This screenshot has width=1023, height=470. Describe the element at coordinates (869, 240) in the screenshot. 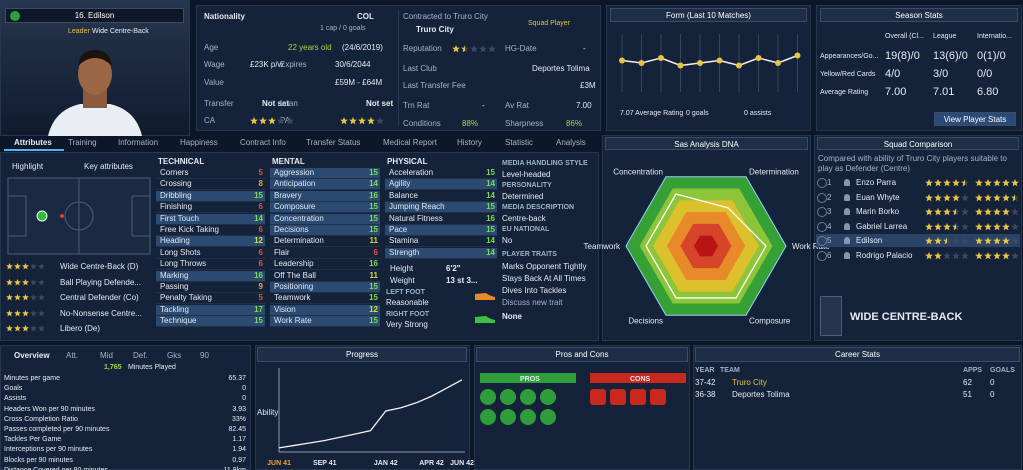

I see `player: Edilson` at that location.